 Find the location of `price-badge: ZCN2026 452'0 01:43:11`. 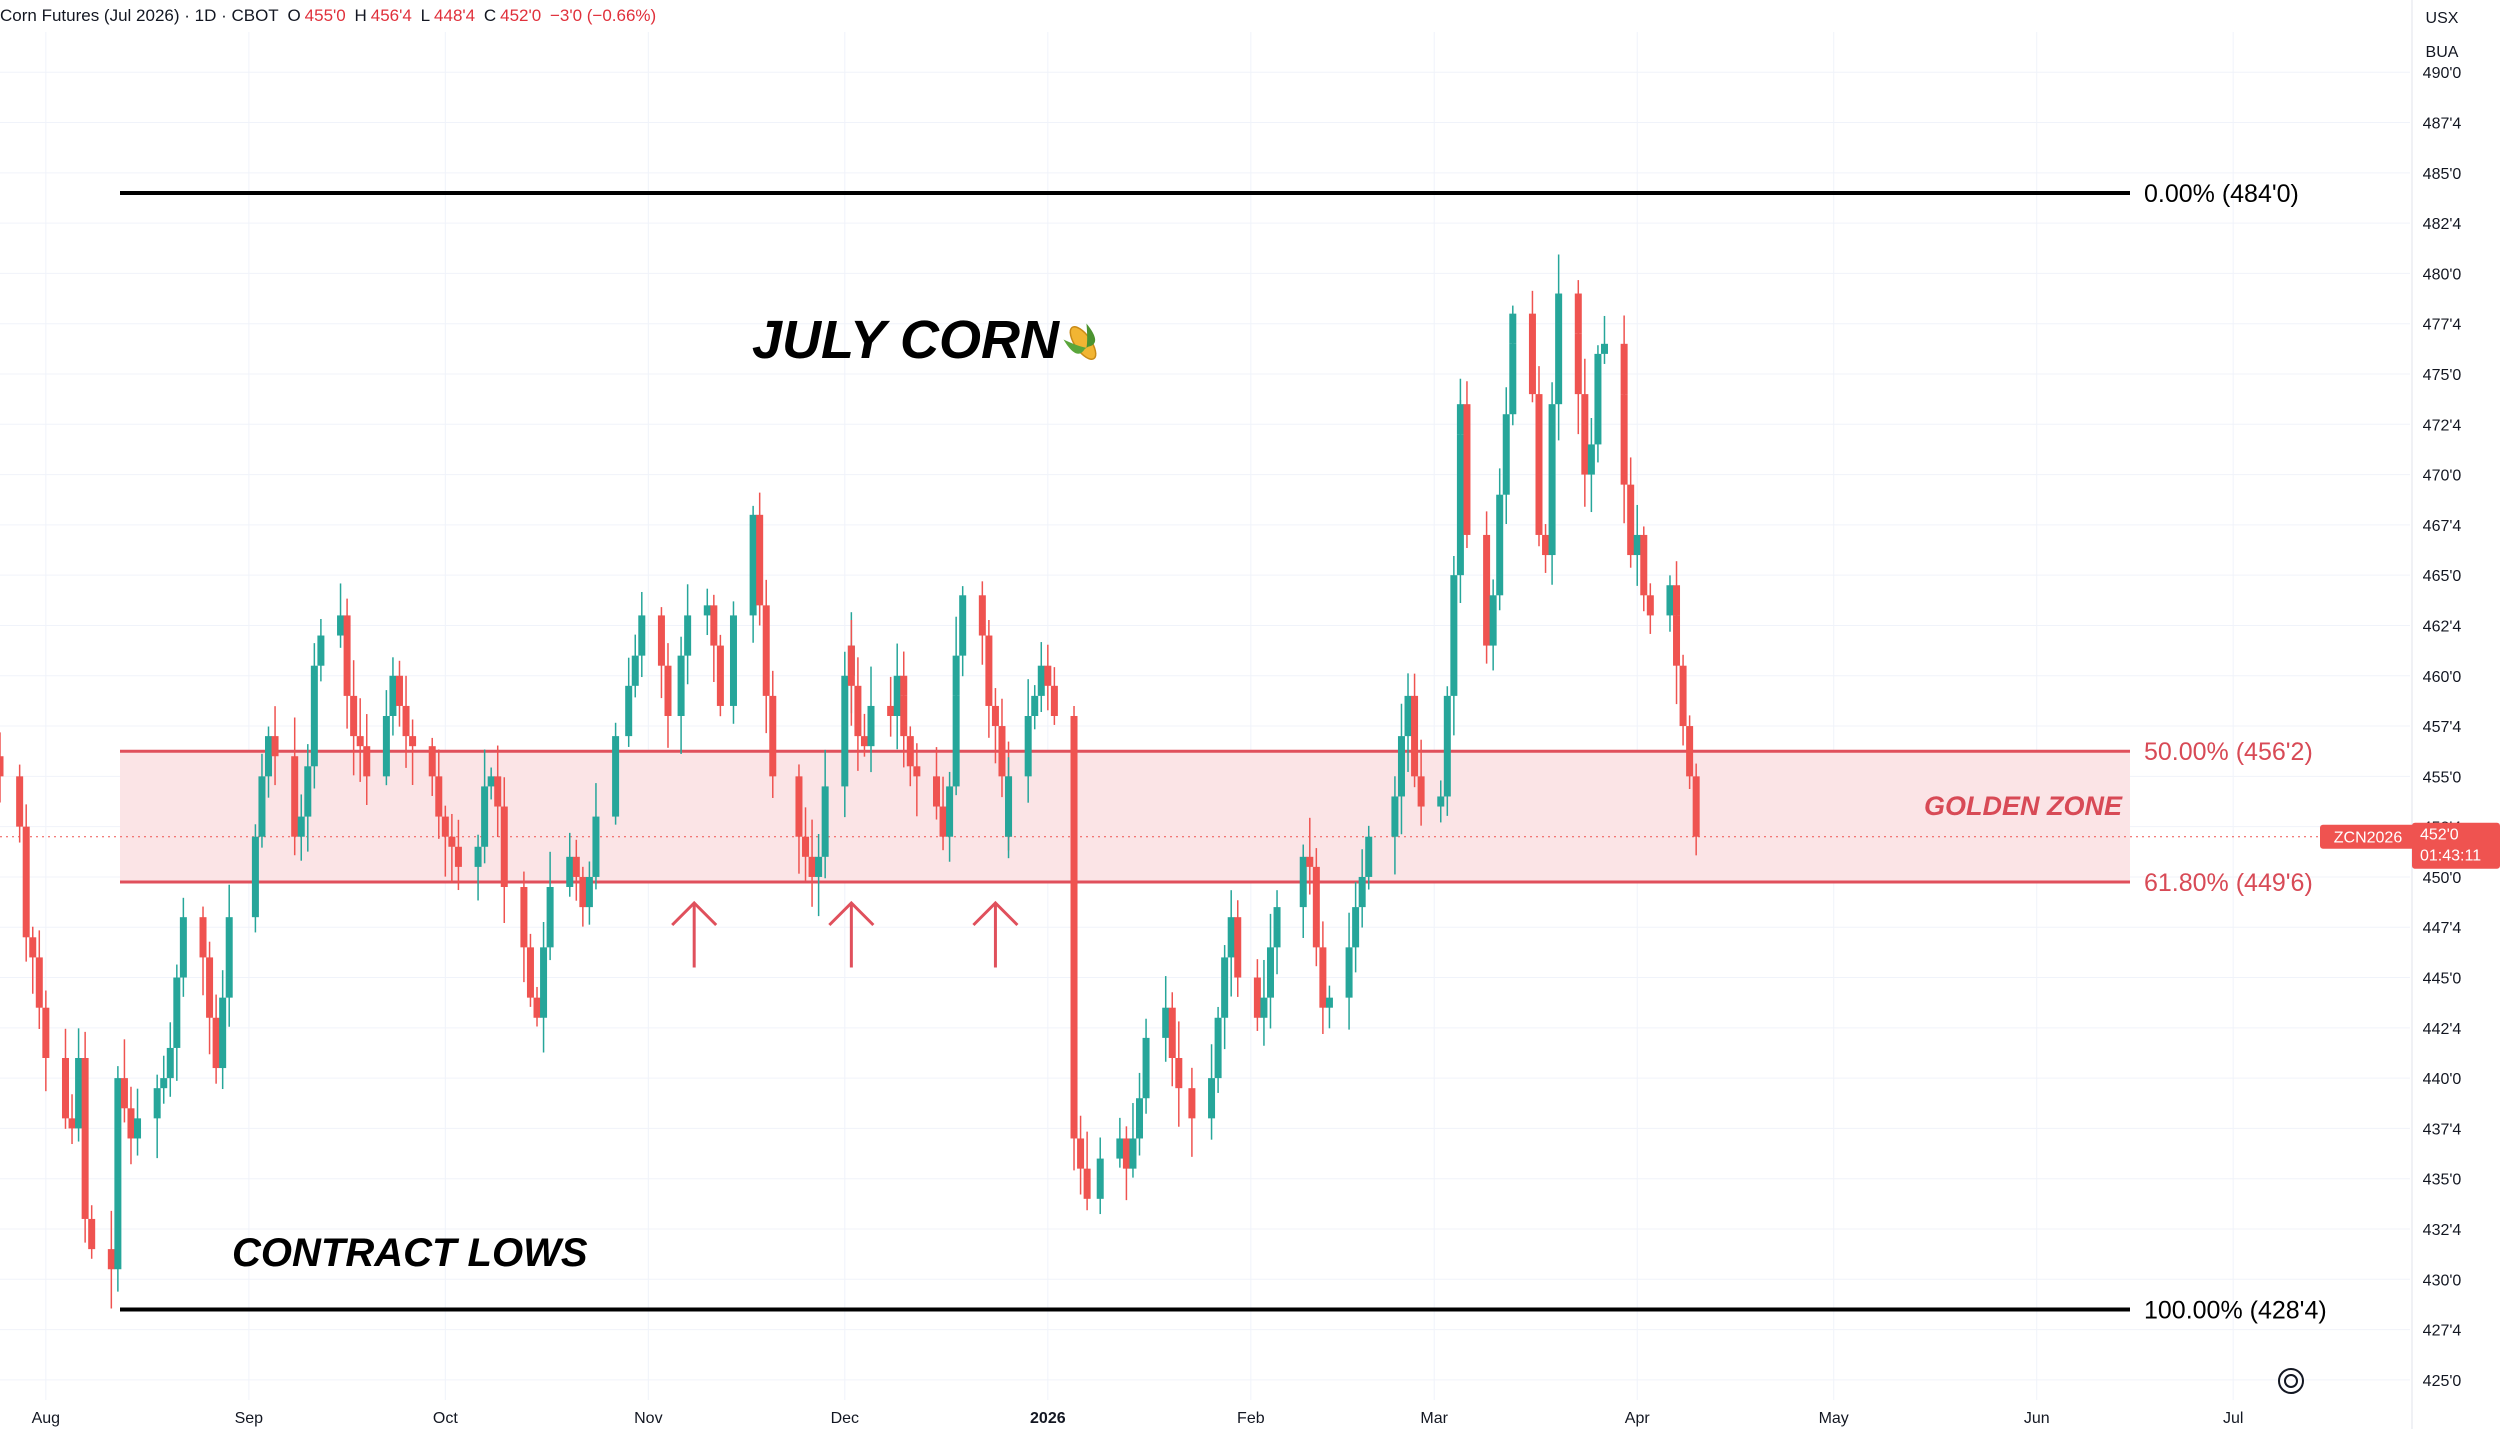

price-badge: ZCN2026 452'0 01:43:11 is located at coordinates (2410, 845).